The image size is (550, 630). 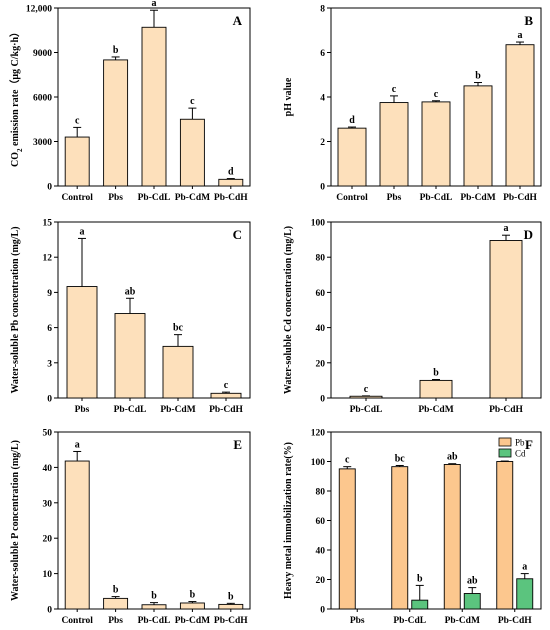 I want to click on panel-letter: B, so click(x=528, y=20).